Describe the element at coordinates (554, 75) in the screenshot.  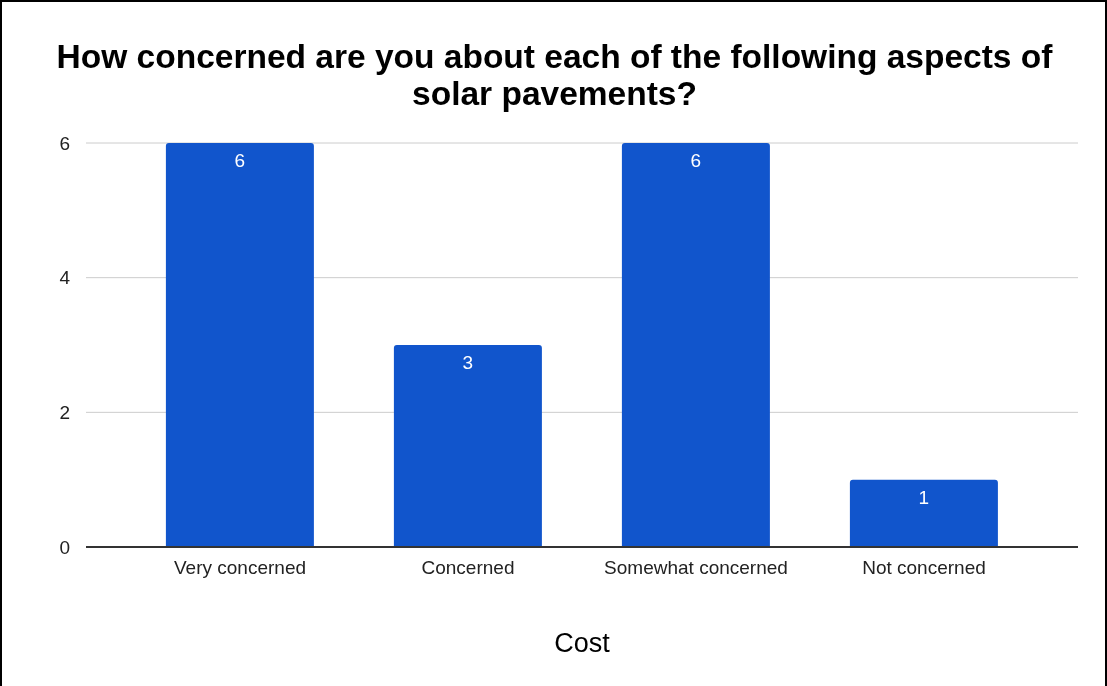
I see `chart-title: How concerned are you about each of the following aspects of solar pavements?` at that location.